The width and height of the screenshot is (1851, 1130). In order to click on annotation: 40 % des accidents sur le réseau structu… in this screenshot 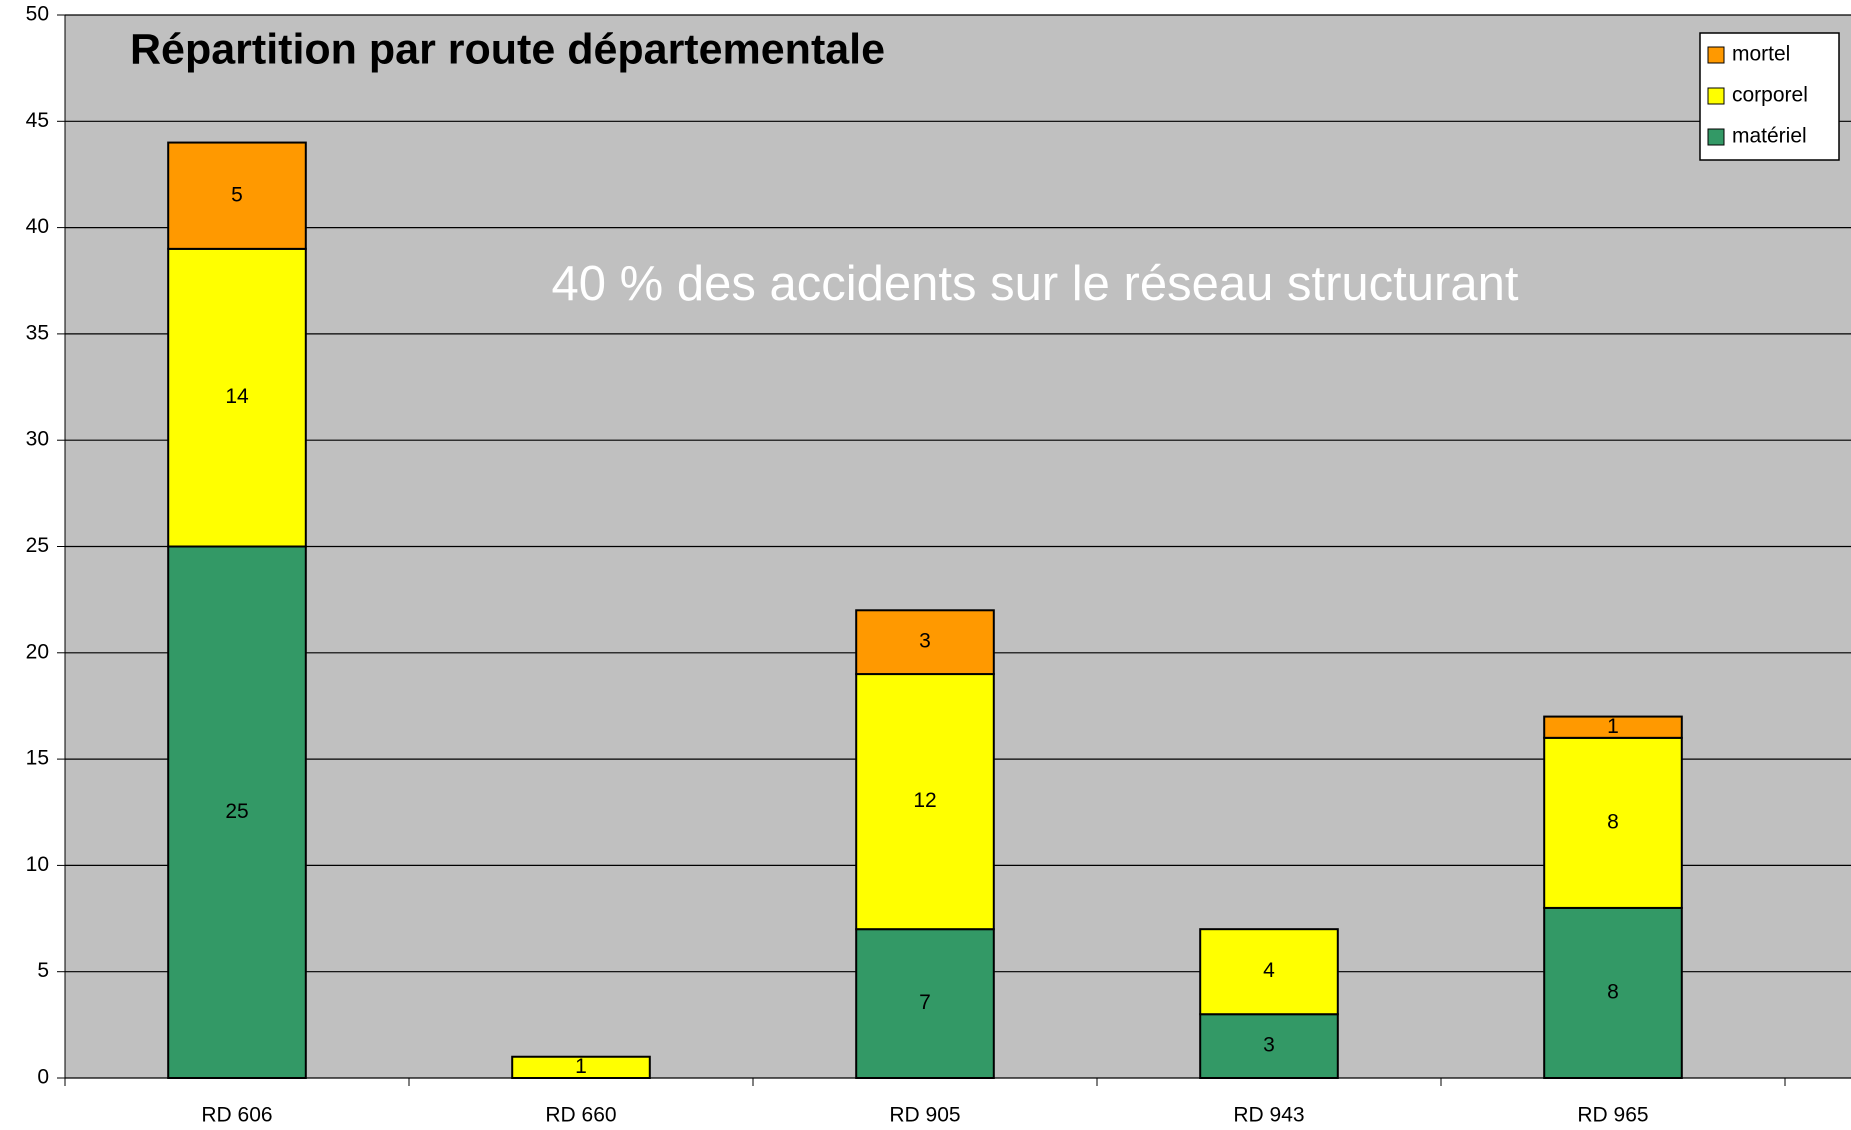, I will do `click(1035, 284)`.